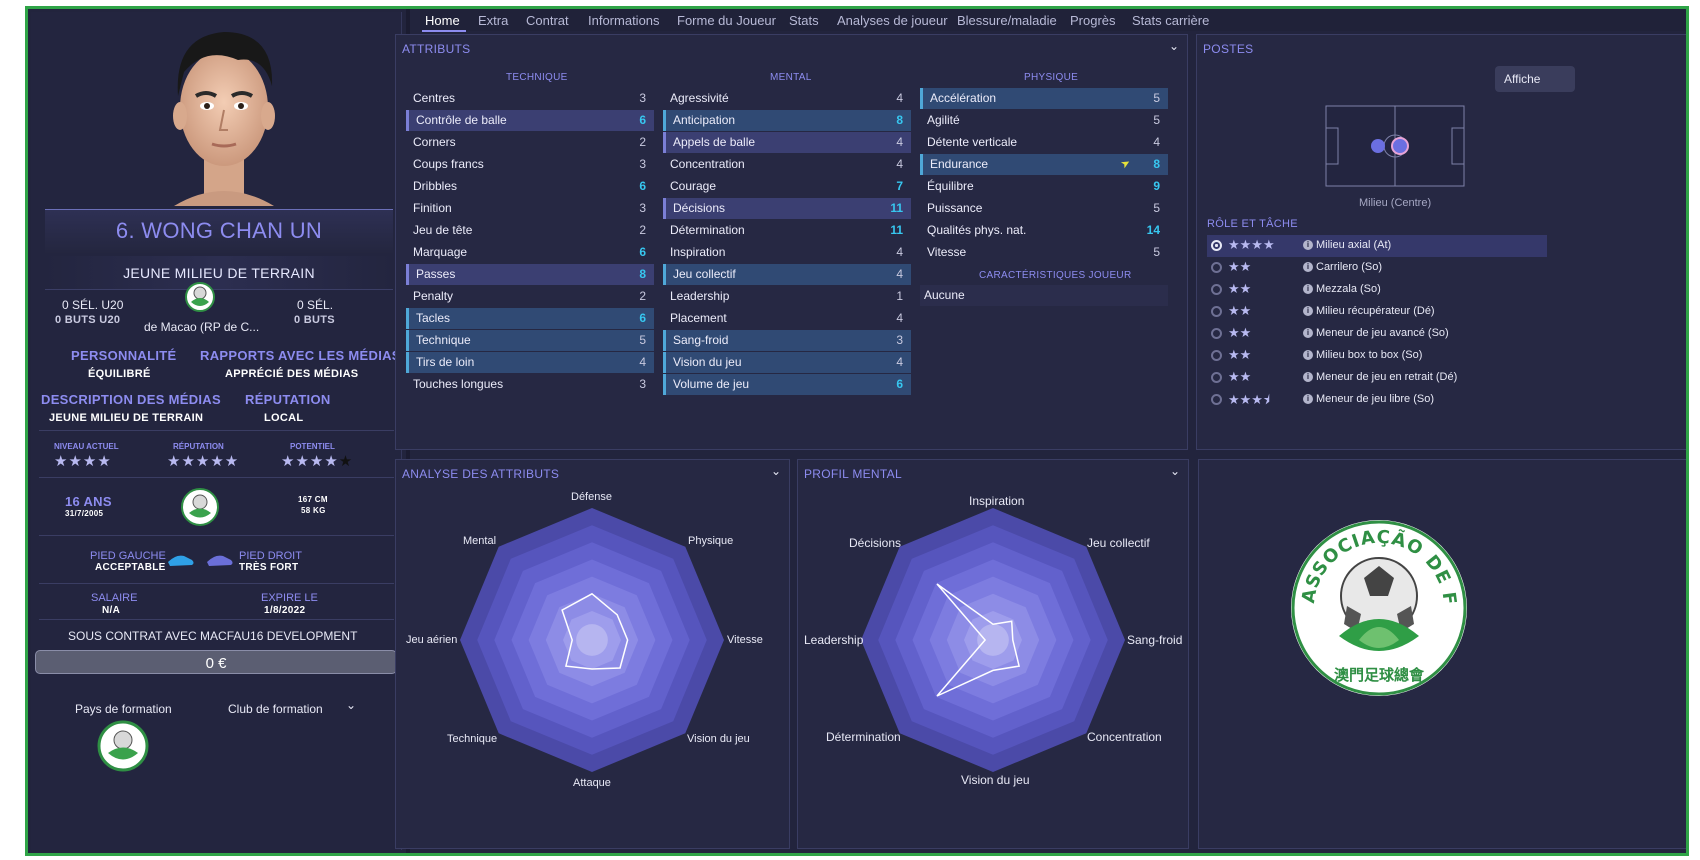  I want to click on tab-stats: Stats, so click(804, 20).